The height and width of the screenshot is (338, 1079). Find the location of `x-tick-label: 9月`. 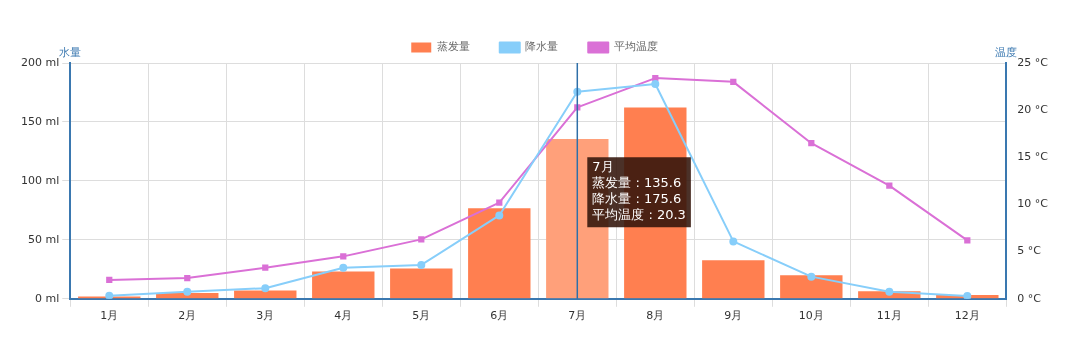

x-tick-label: 9月 is located at coordinates (733, 316).